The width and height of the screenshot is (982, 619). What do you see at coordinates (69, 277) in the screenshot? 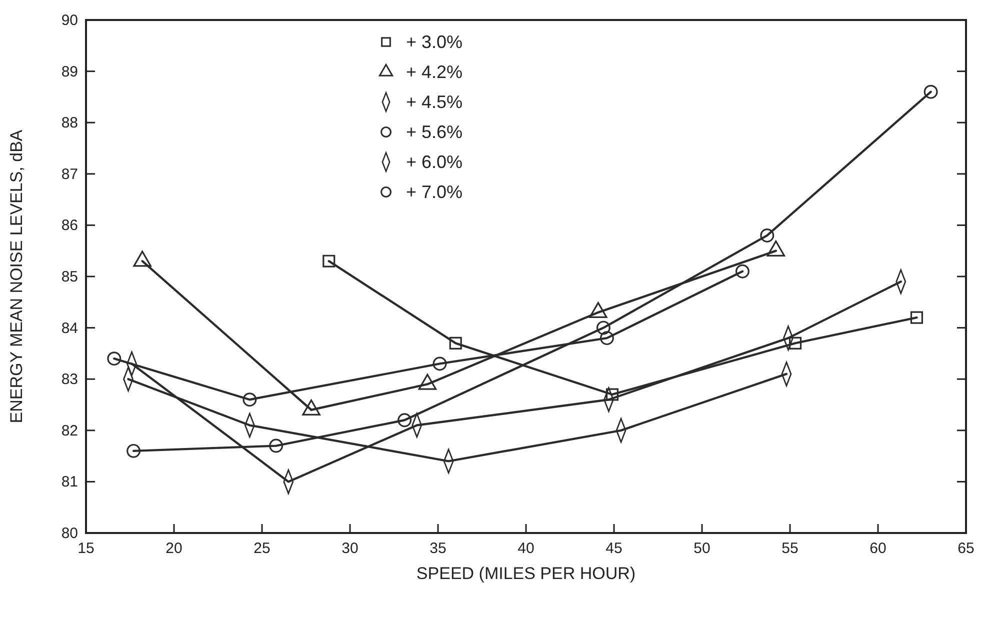
I see `y-tick-label: 85` at bounding box center [69, 277].